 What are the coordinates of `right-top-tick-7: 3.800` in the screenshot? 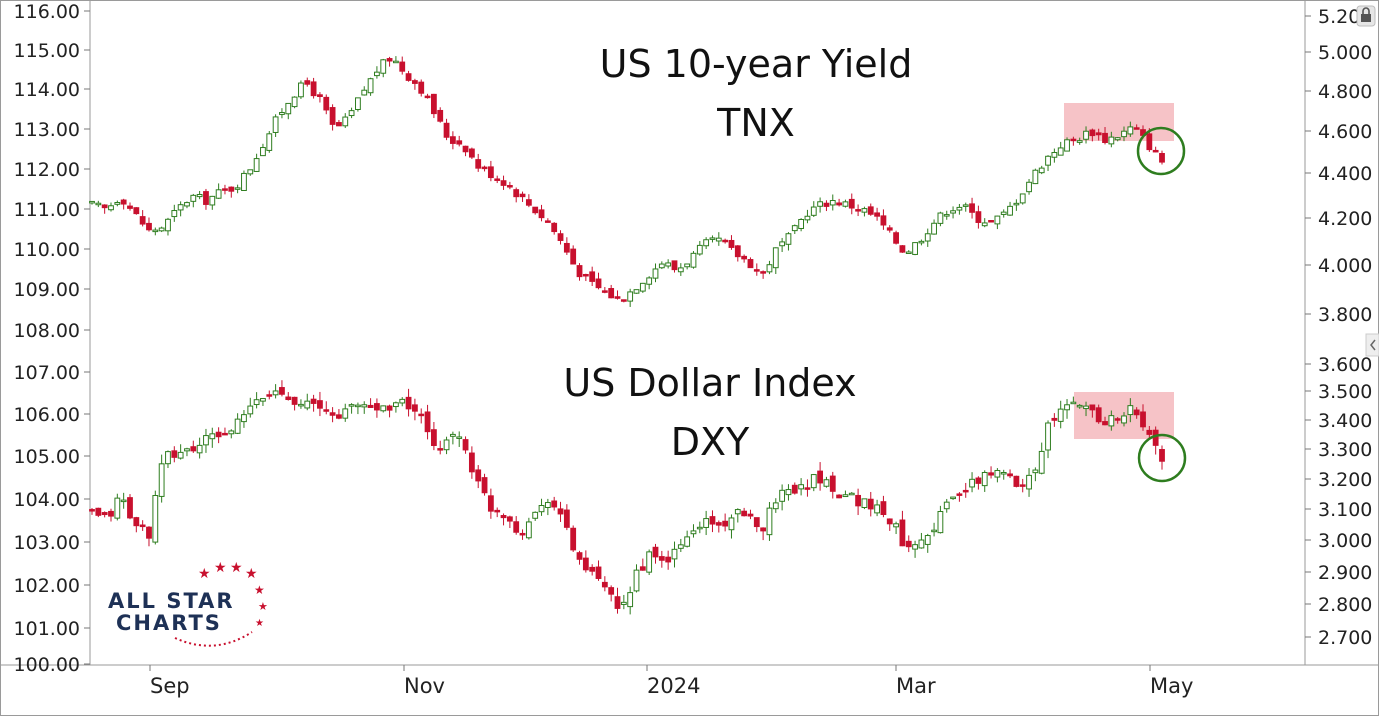 It's located at (1338, 315).